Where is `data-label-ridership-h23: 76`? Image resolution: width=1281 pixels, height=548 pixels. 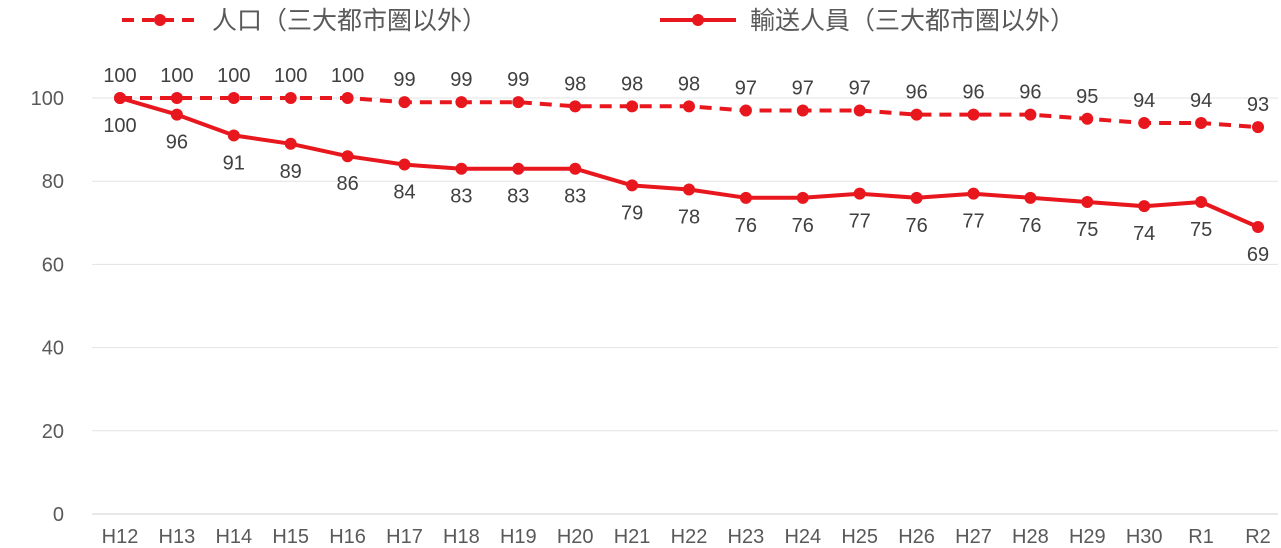 data-label-ridership-h23: 76 is located at coordinates (746, 226).